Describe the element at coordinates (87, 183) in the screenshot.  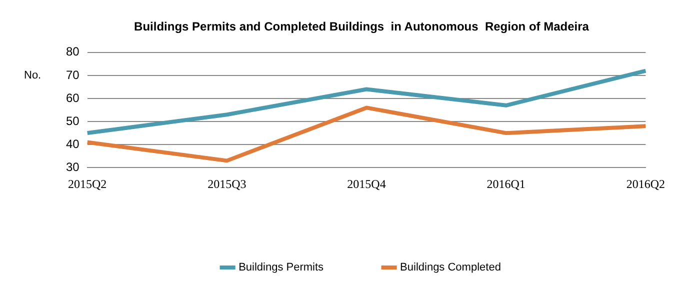
I see `x-tick-label: 2015Q2` at that location.